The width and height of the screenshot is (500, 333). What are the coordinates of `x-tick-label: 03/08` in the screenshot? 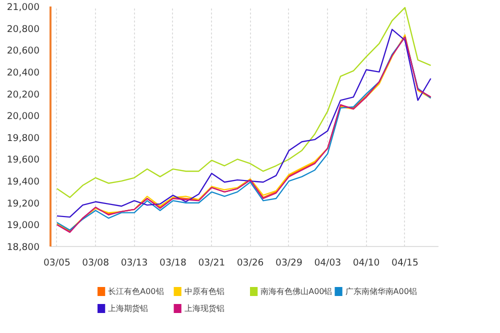 It's located at (96, 263).